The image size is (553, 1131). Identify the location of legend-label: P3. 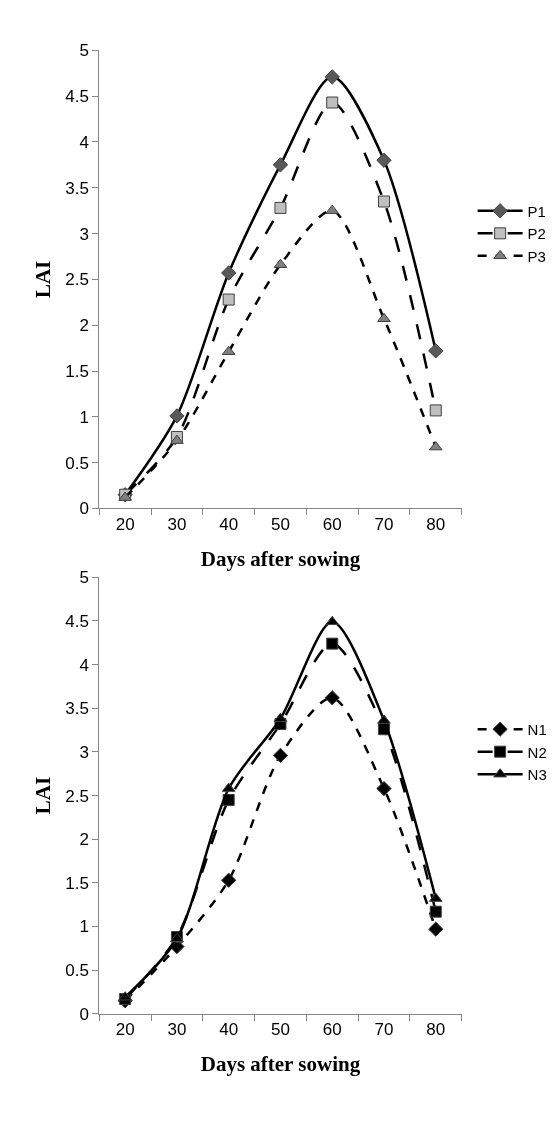
(536, 256).